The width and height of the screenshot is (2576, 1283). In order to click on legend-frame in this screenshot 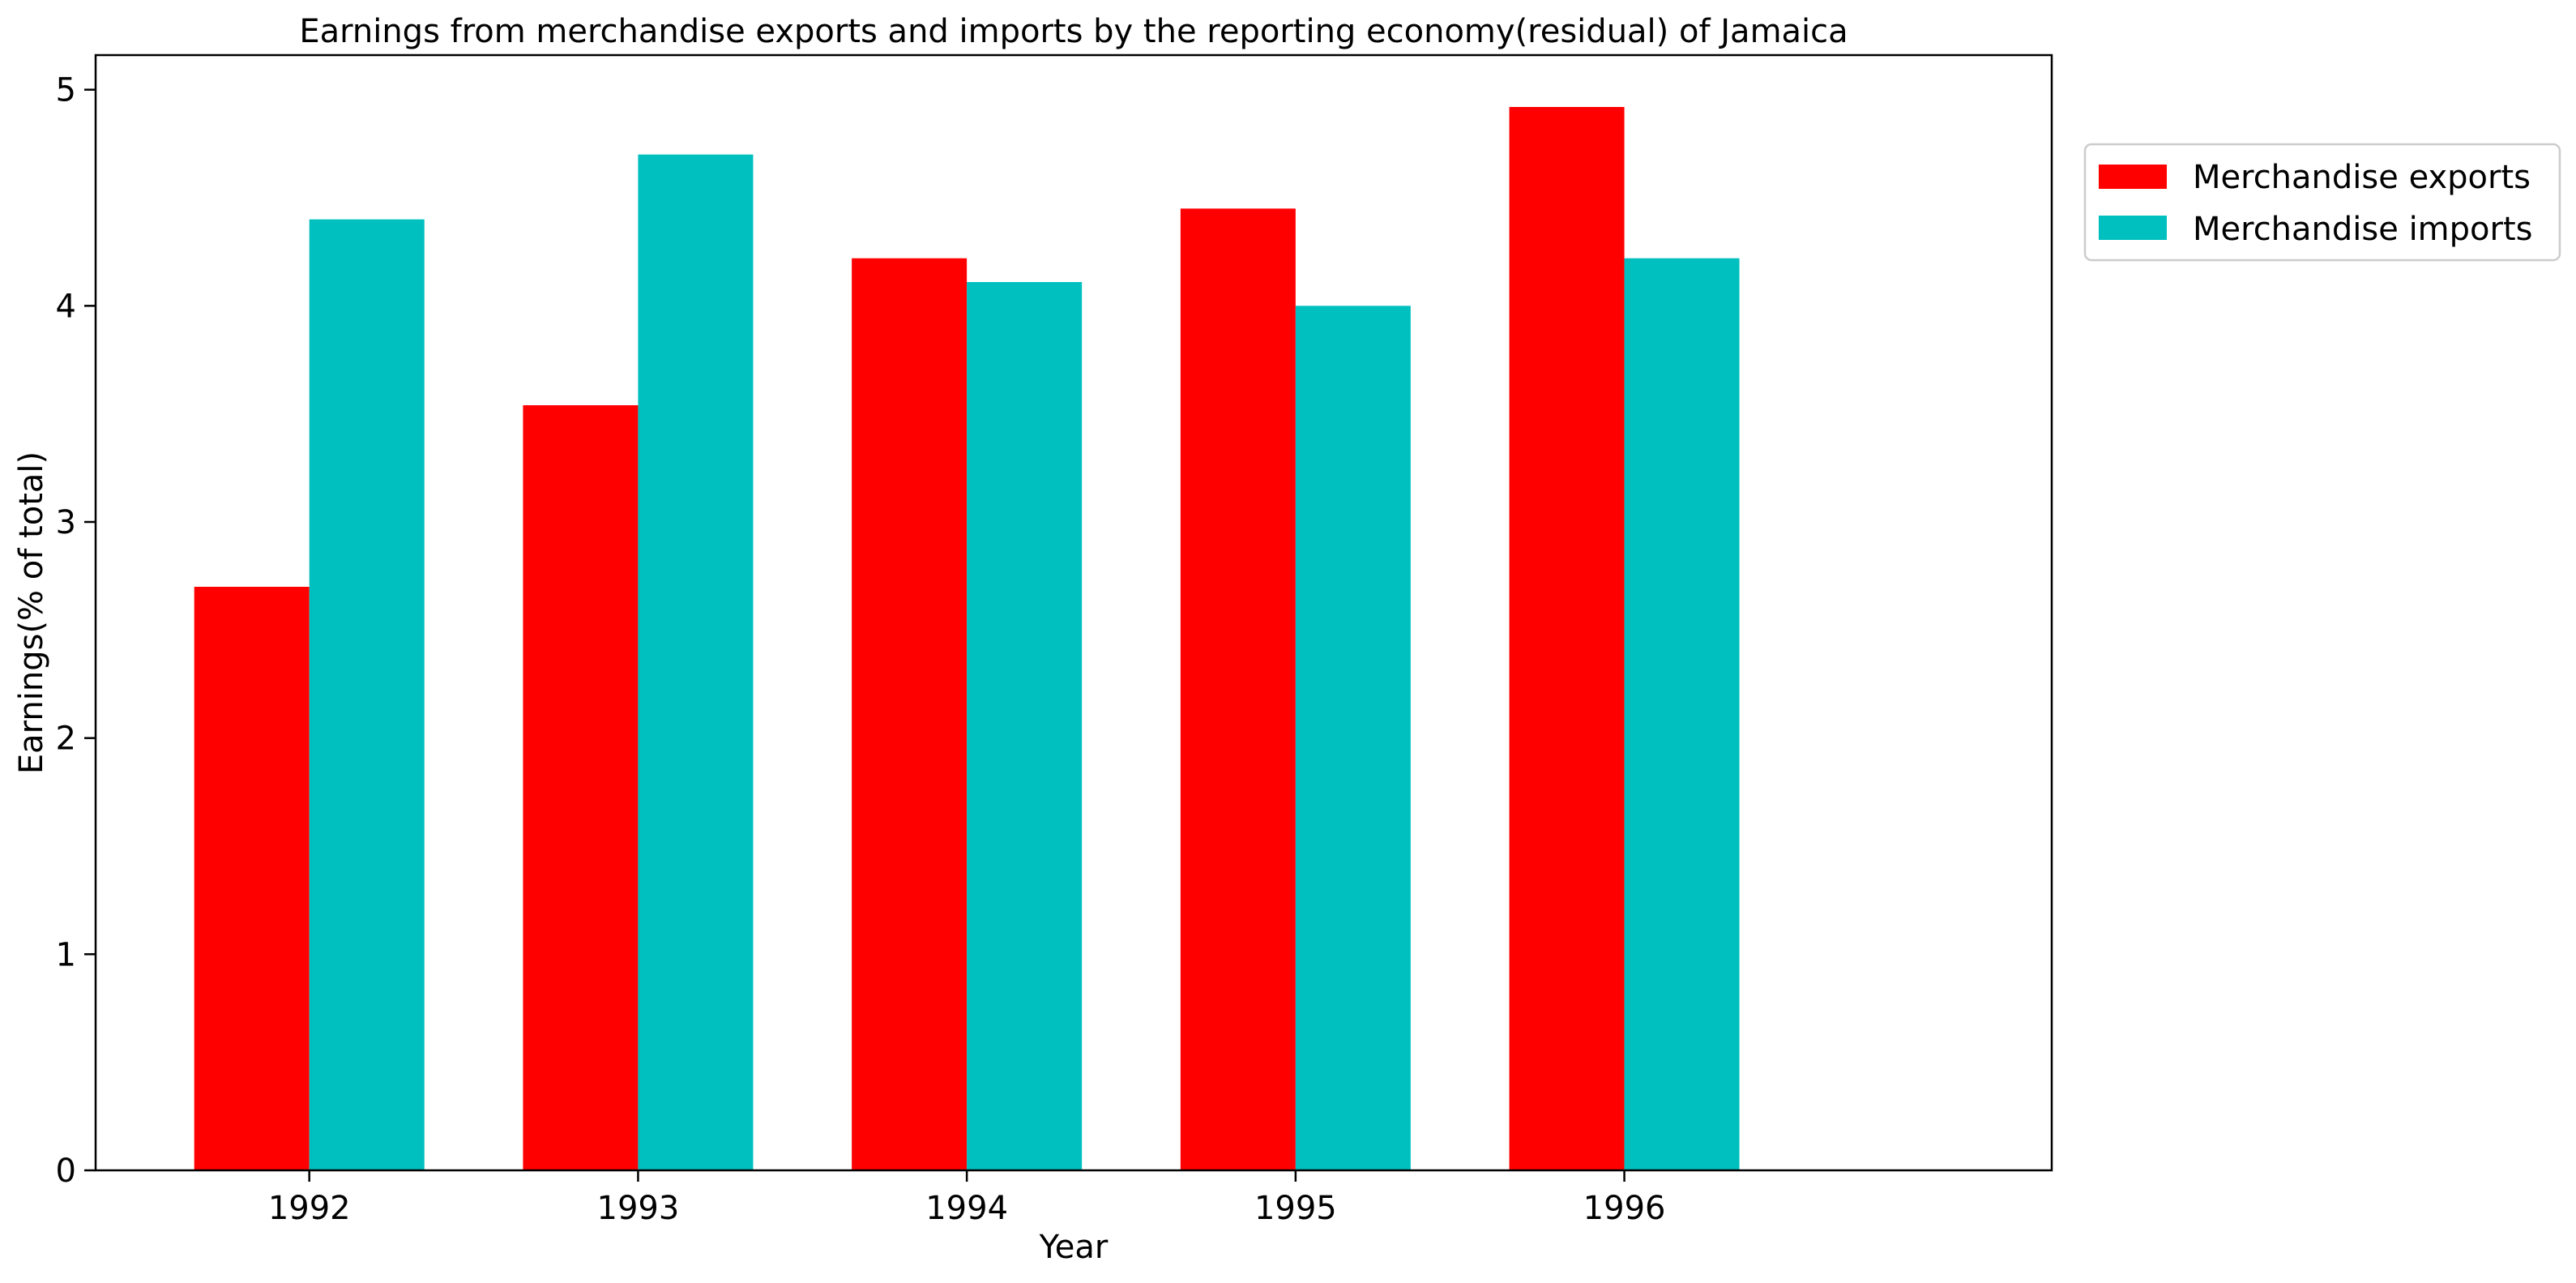, I will do `click(2322, 202)`.